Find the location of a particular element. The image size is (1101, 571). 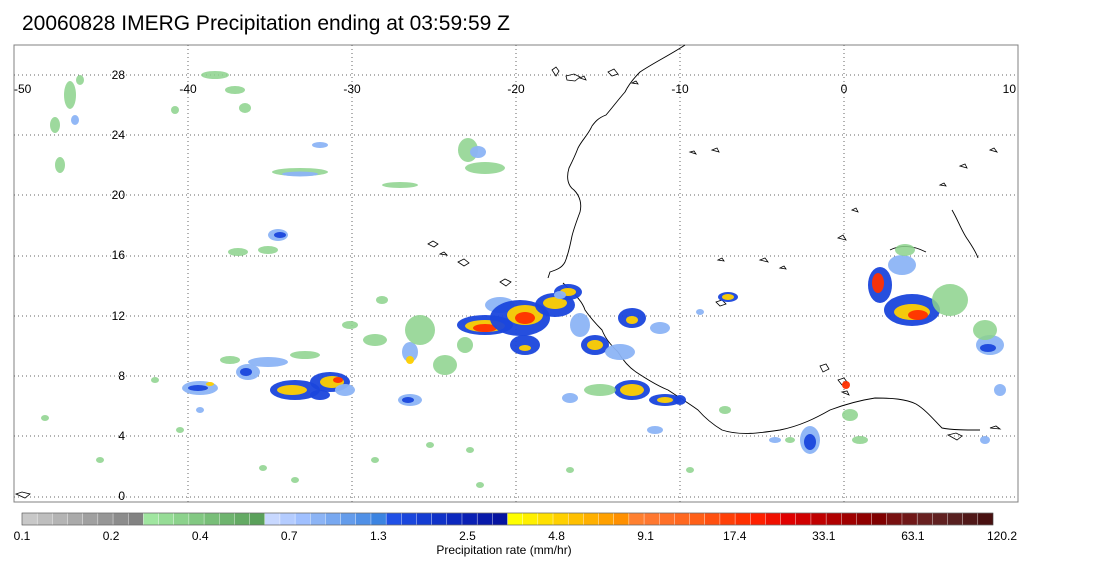

longitude-labels: -50 -40 -30 -20 -10 0 10 is located at coordinates (515, 89).